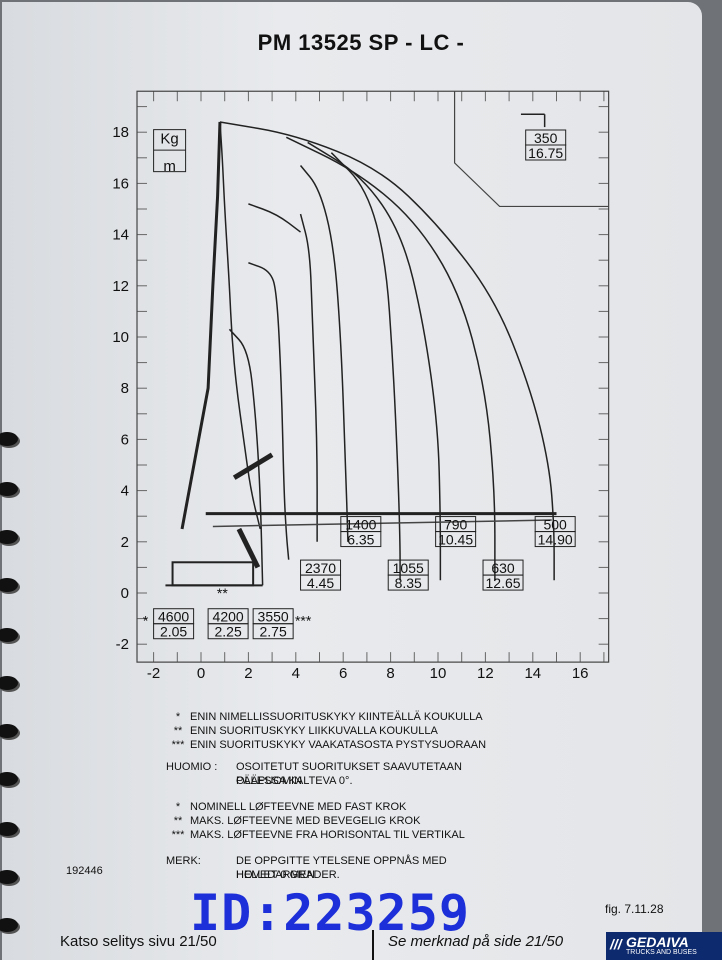 This screenshot has width=722, height=960. I want to click on reach-value: 10.45, so click(455, 540).